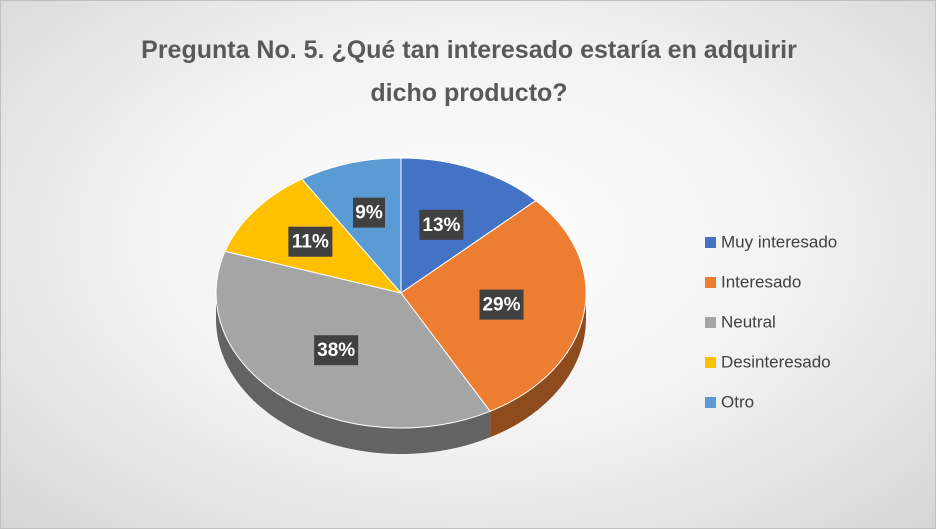 The height and width of the screenshot is (529, 936). I want to click on legend-label: Neutral, so click(748, 321).